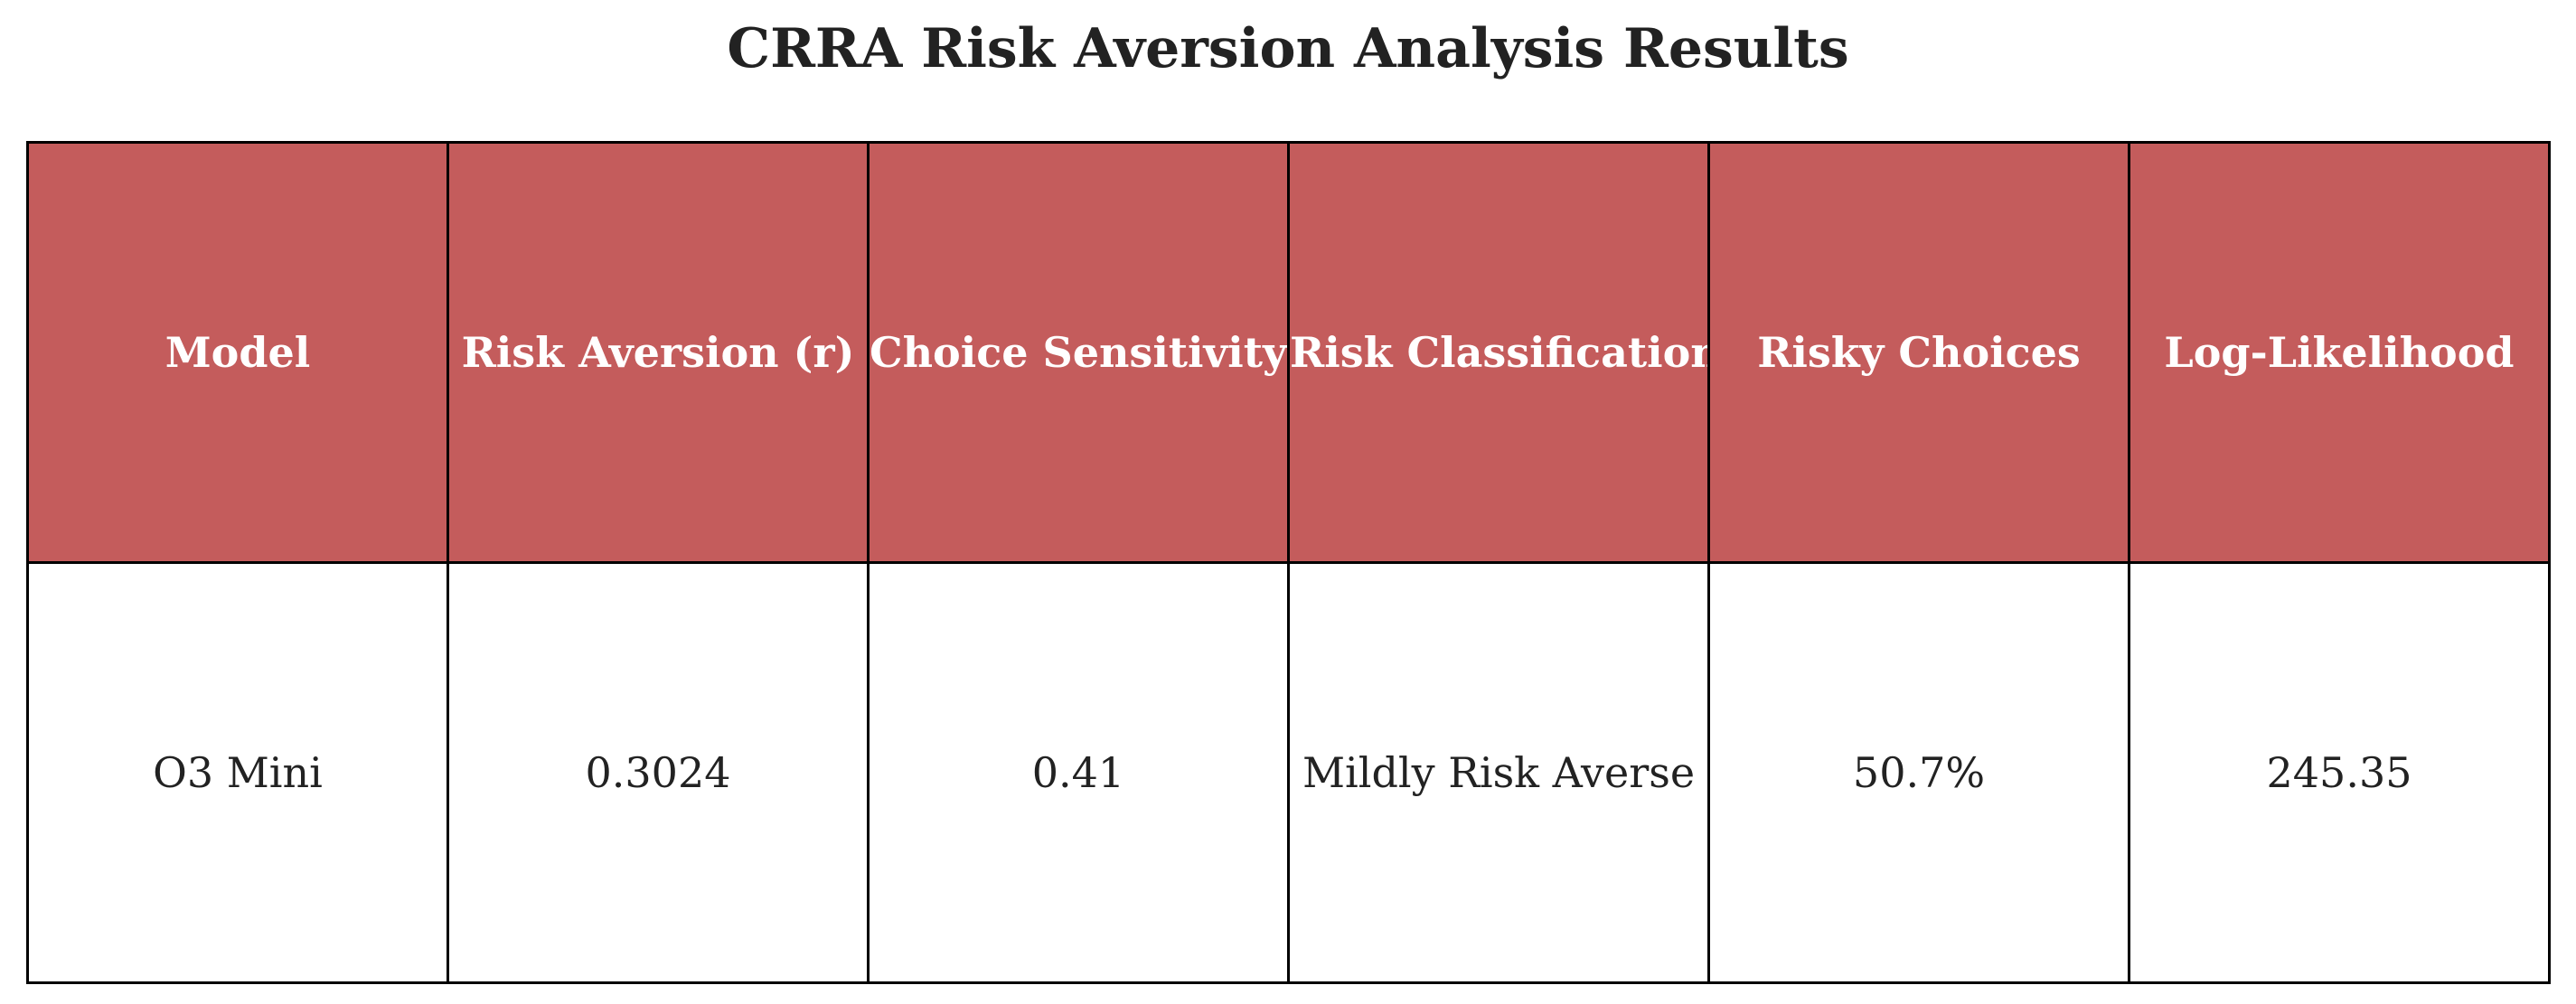 Image resolution: width=2576 pixels, height=1004 pixels. Describe the element at coordinates (1919, 772) in the screenshot. I see `cell-risky-choices: 50.7%` at that location.